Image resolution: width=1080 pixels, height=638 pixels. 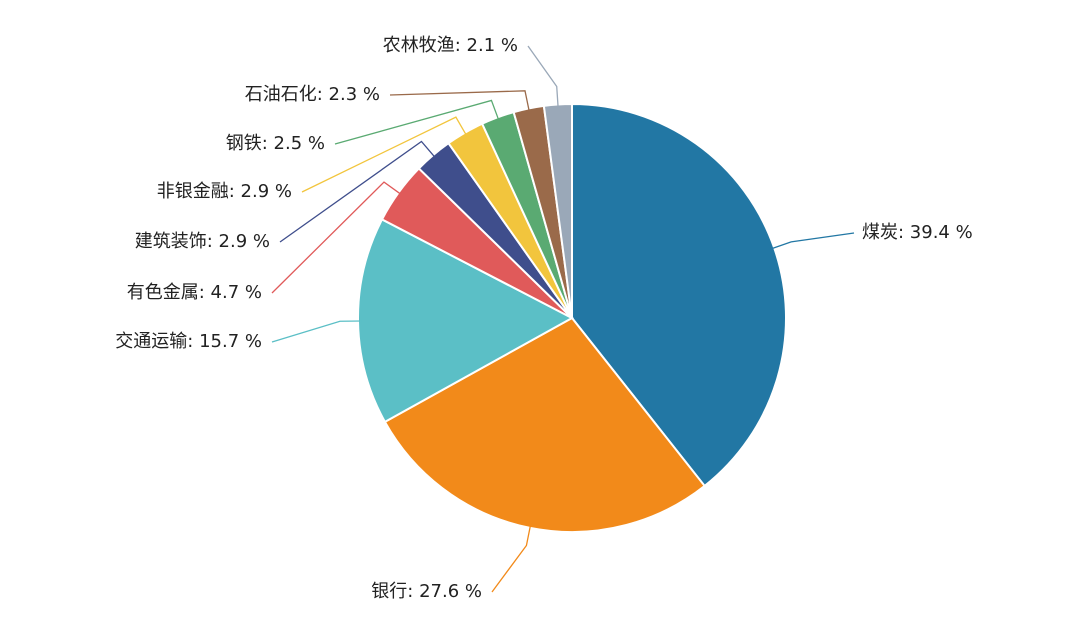 I want to click on slice-label: 钢铁: 2.5 %, so click(x=275, y=143).